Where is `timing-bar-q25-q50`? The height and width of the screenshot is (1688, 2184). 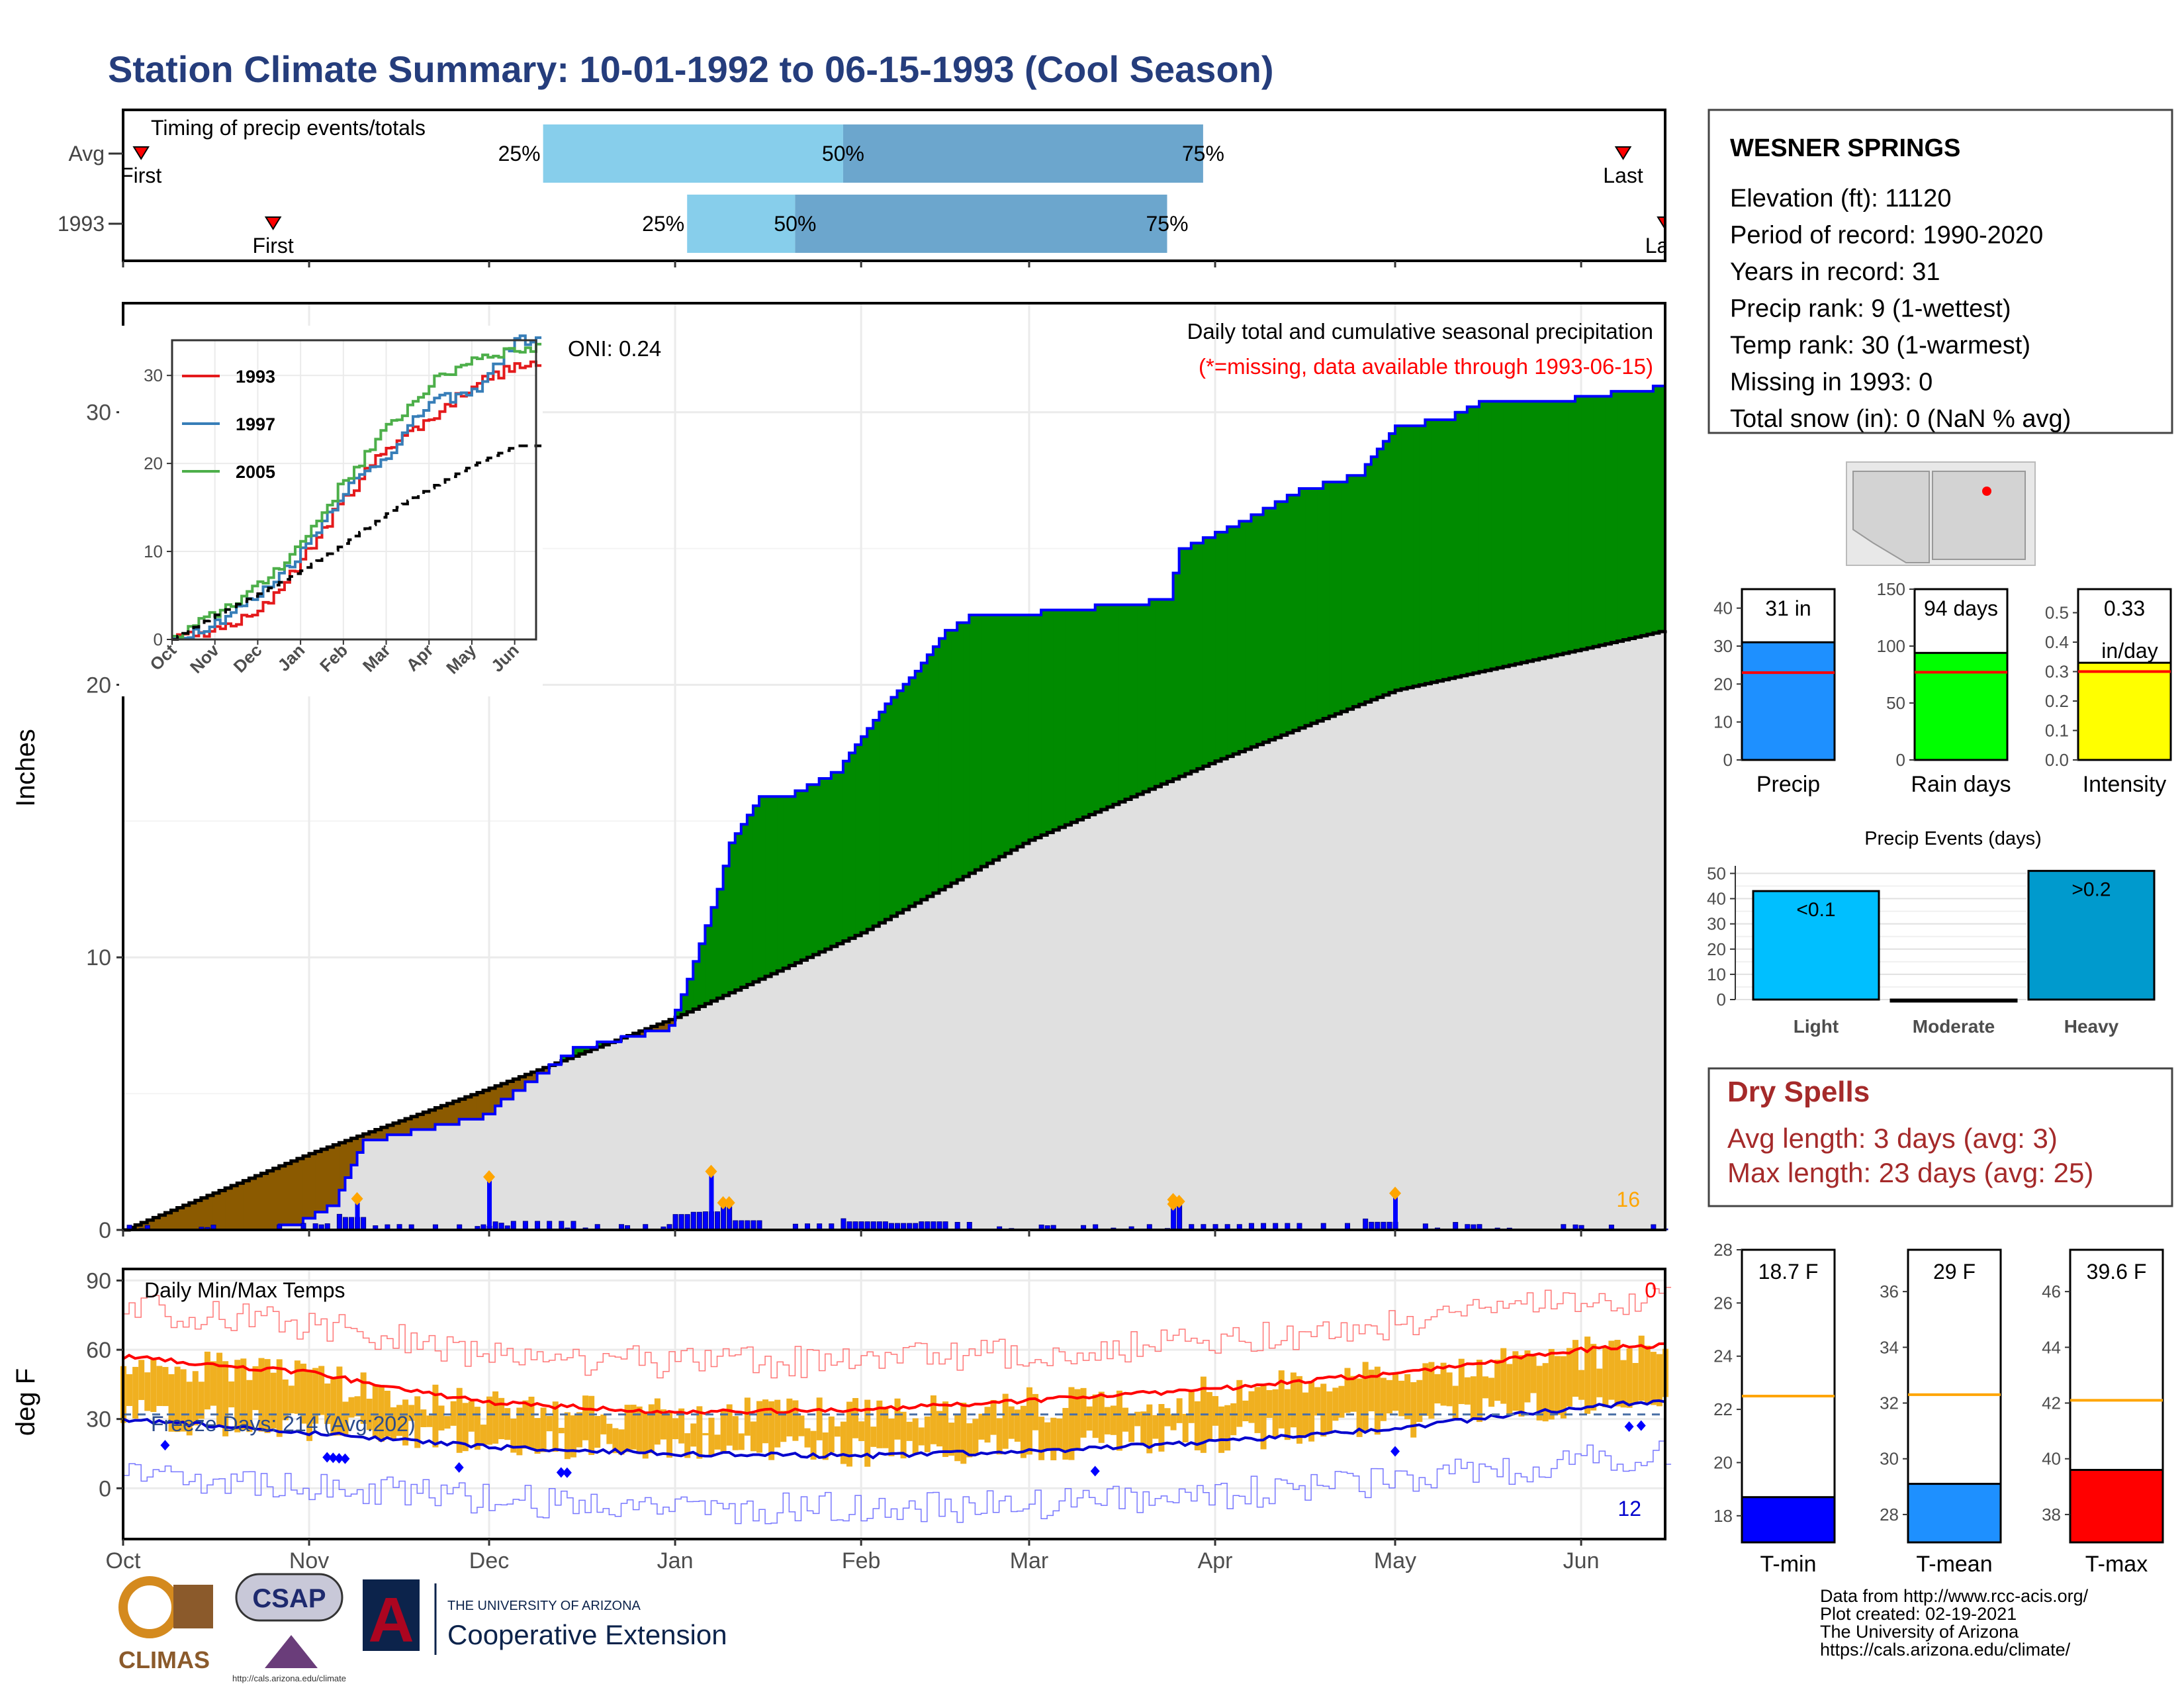 timing-bar-q25-q50 is located at coordinates (741, 224).